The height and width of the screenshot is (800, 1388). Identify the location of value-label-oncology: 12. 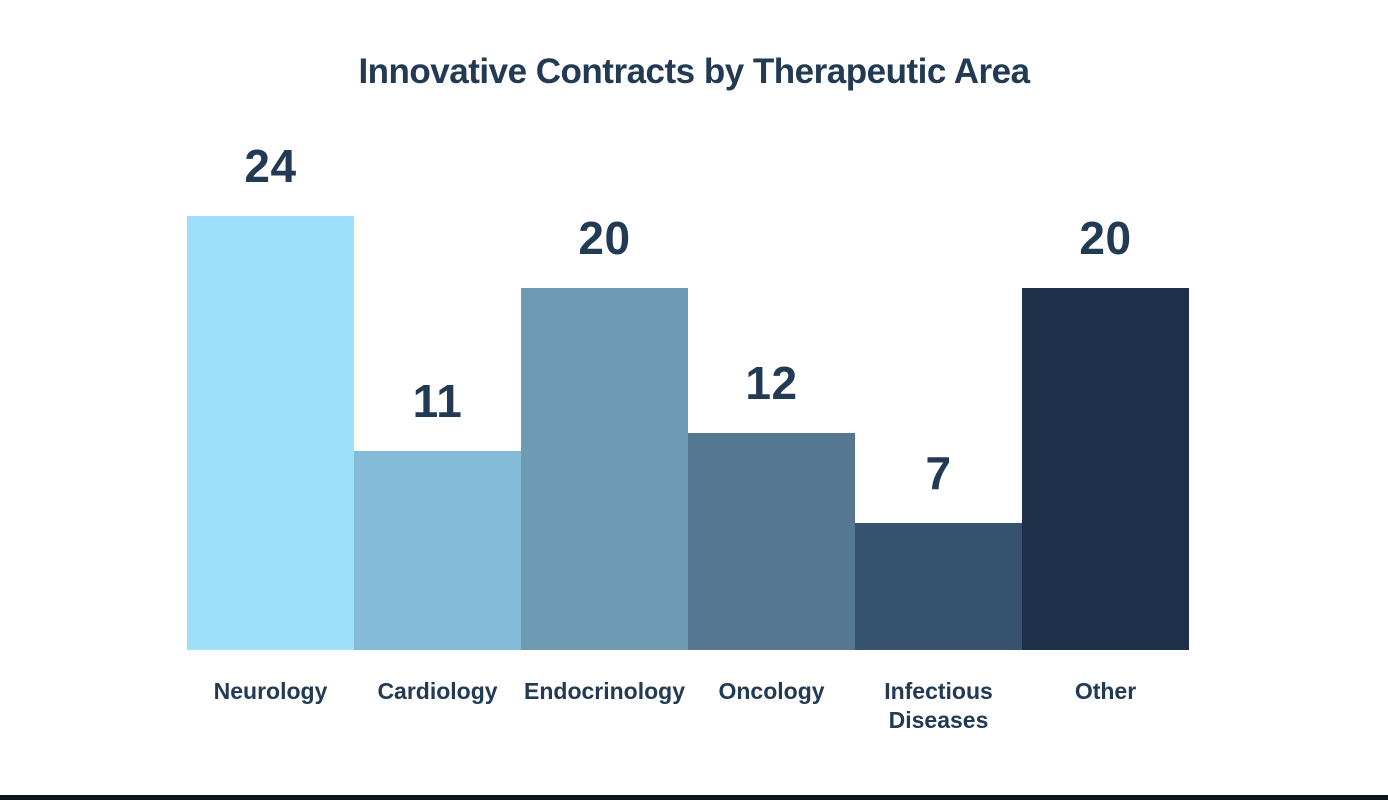
(771, 383).